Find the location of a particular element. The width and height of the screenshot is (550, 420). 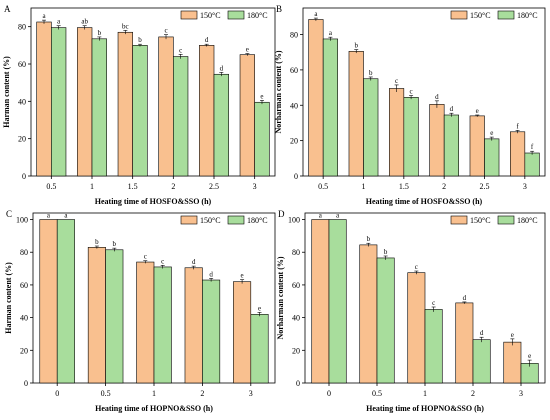

y-tick-label: 60 is located at coordinates (294, 70).